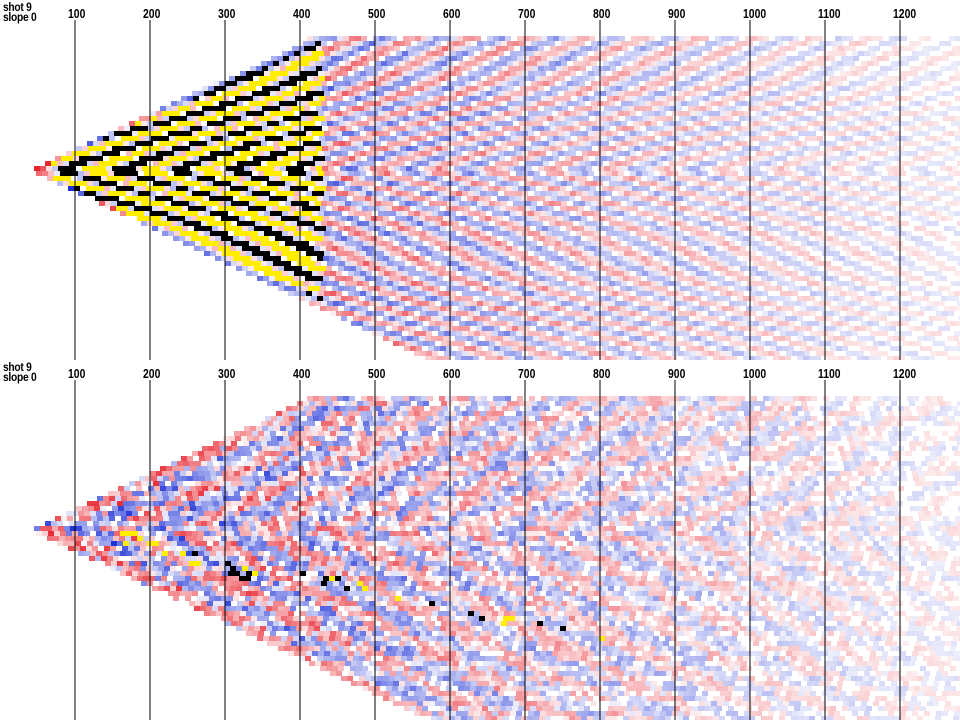  Describe the element at coordinates (17, 7) in the screenshot. I see `top-shot-label: shot 9` at that location.